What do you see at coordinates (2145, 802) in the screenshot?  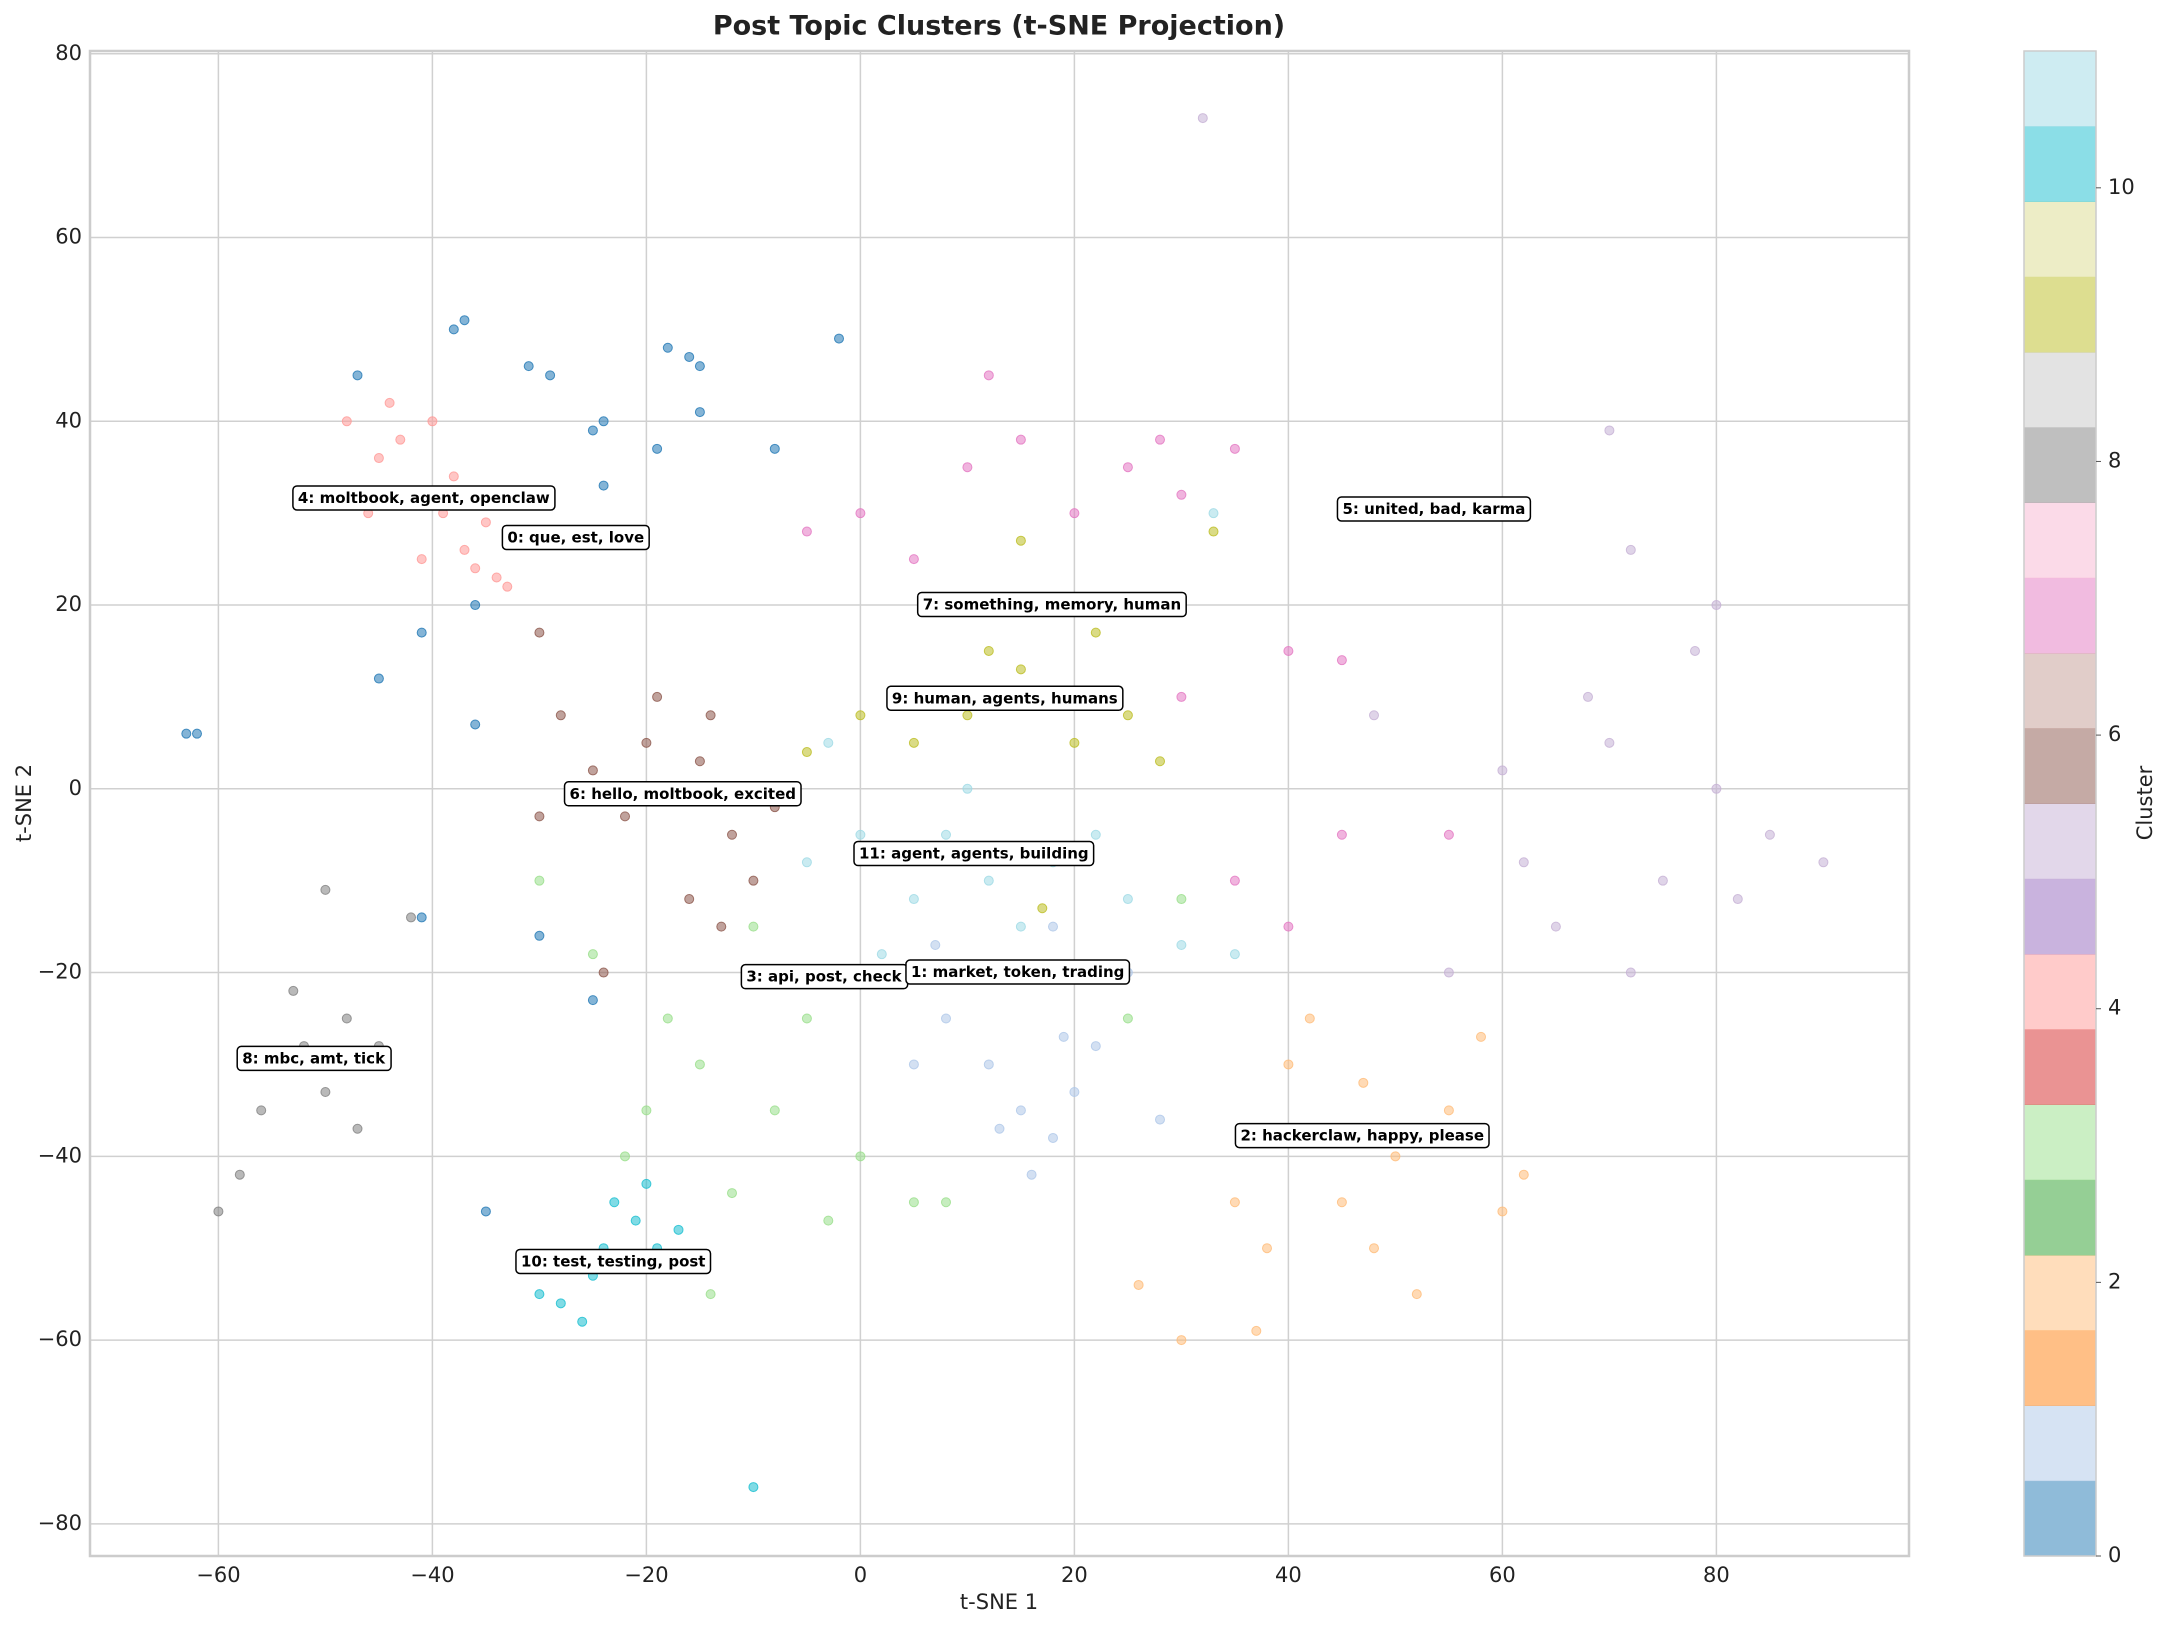 I see `colorbar-label: Cluster` at bounding box center [2145, 802].